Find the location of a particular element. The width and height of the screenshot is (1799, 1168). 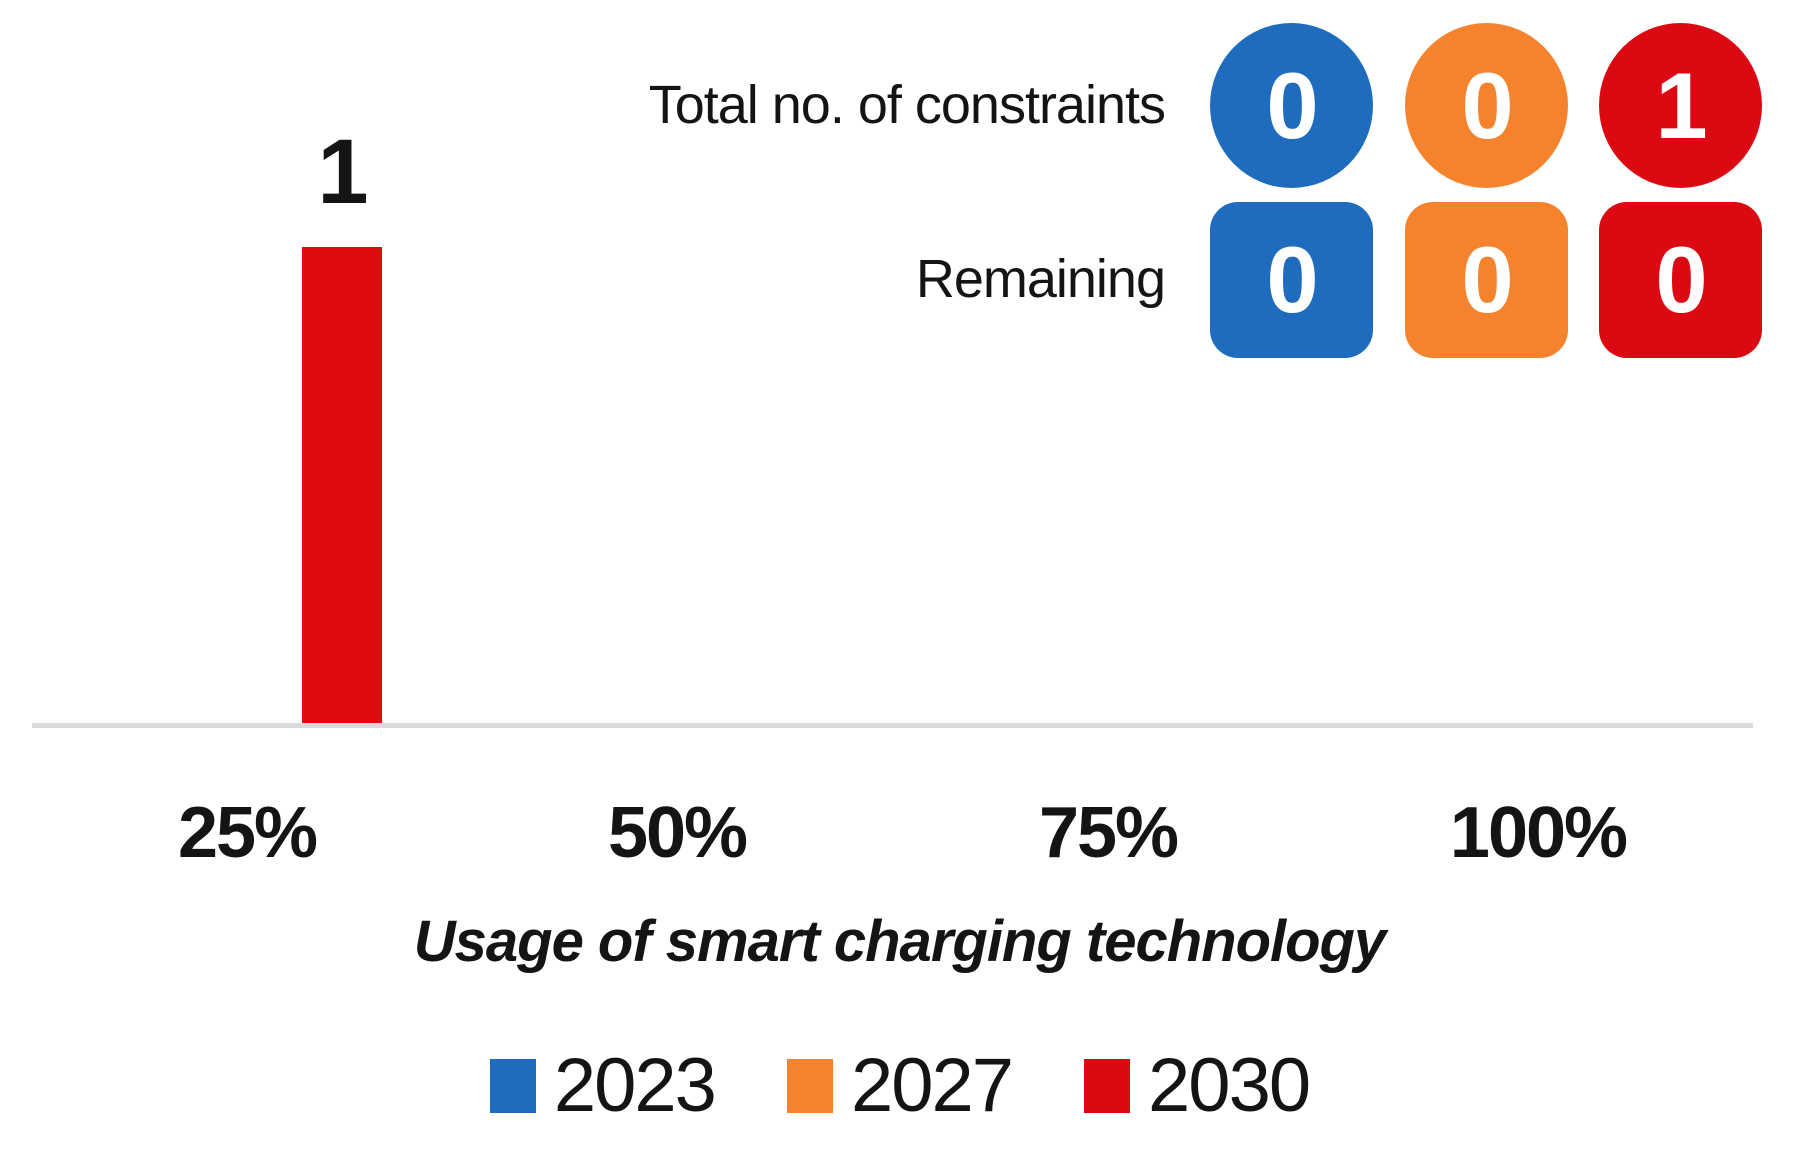

remaining-label: Remaining is located at coordinates (1040, 279).